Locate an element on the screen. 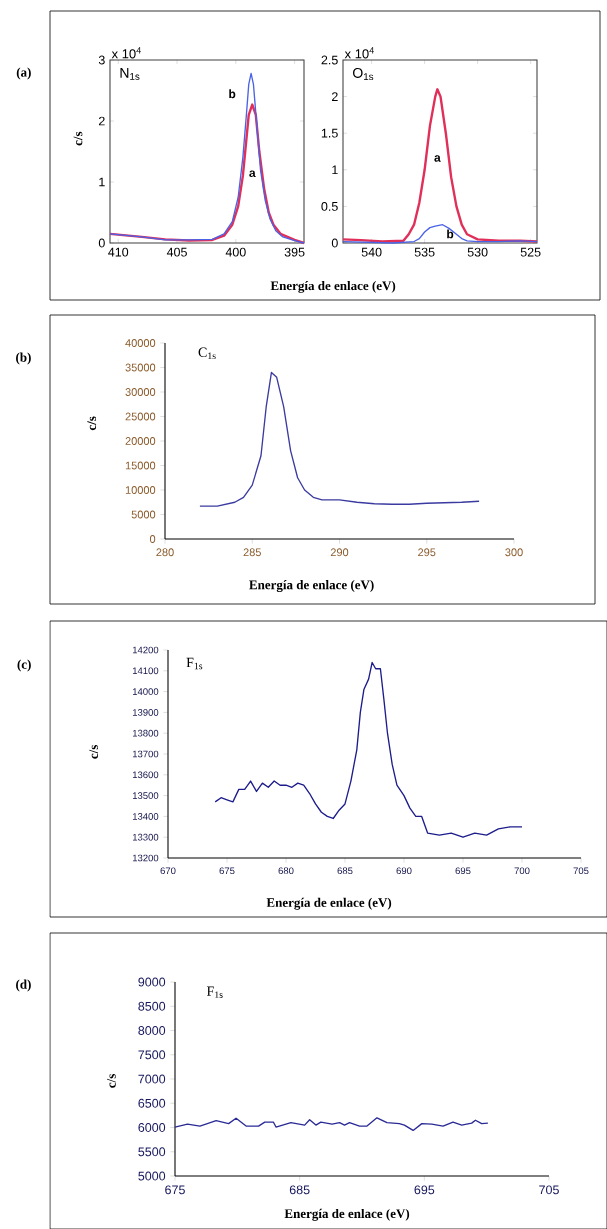  y-tick-label: 20000 is located at coordinates (140, 441).